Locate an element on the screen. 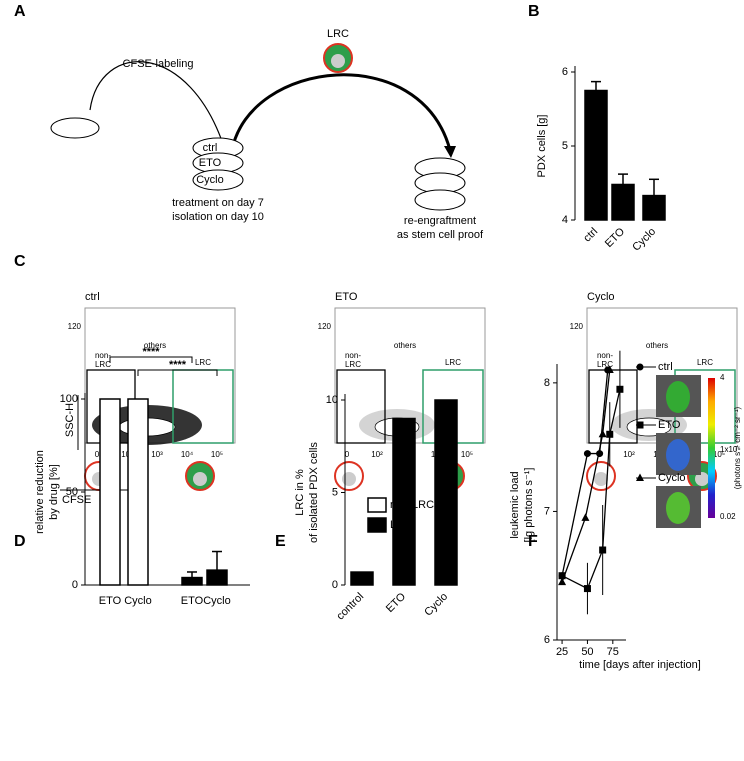 Image resolution: width=744 pixels, height=761 pixels. x-tick-label: ctrl is located at coordinates (590, 235).